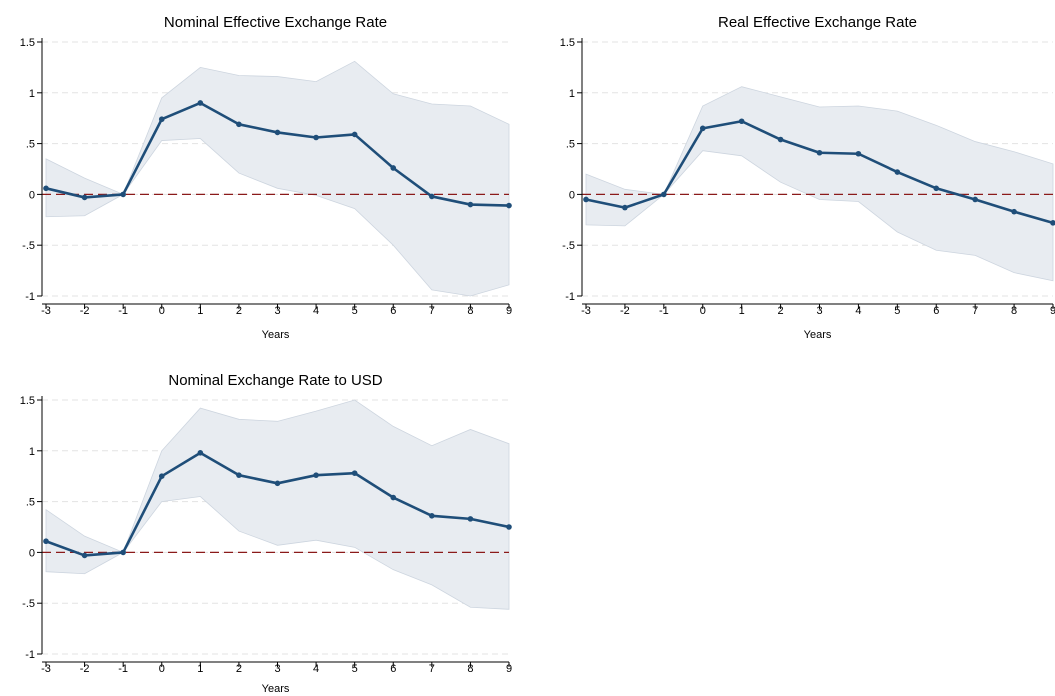 The image size is (1055, 696). Describe the element at coordinates (275, 22) in the screenshot. I see `chart-title: Nominal Effective Exchange Rate` at that location.